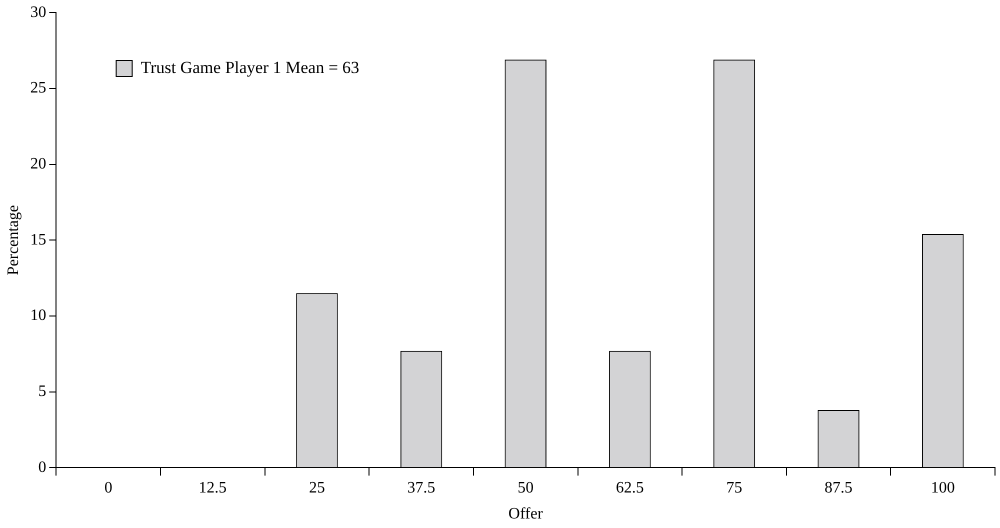 The height and width of the screenshot is (528, 1000). I want to click on x-tick-label: 0, so click(108, 487).